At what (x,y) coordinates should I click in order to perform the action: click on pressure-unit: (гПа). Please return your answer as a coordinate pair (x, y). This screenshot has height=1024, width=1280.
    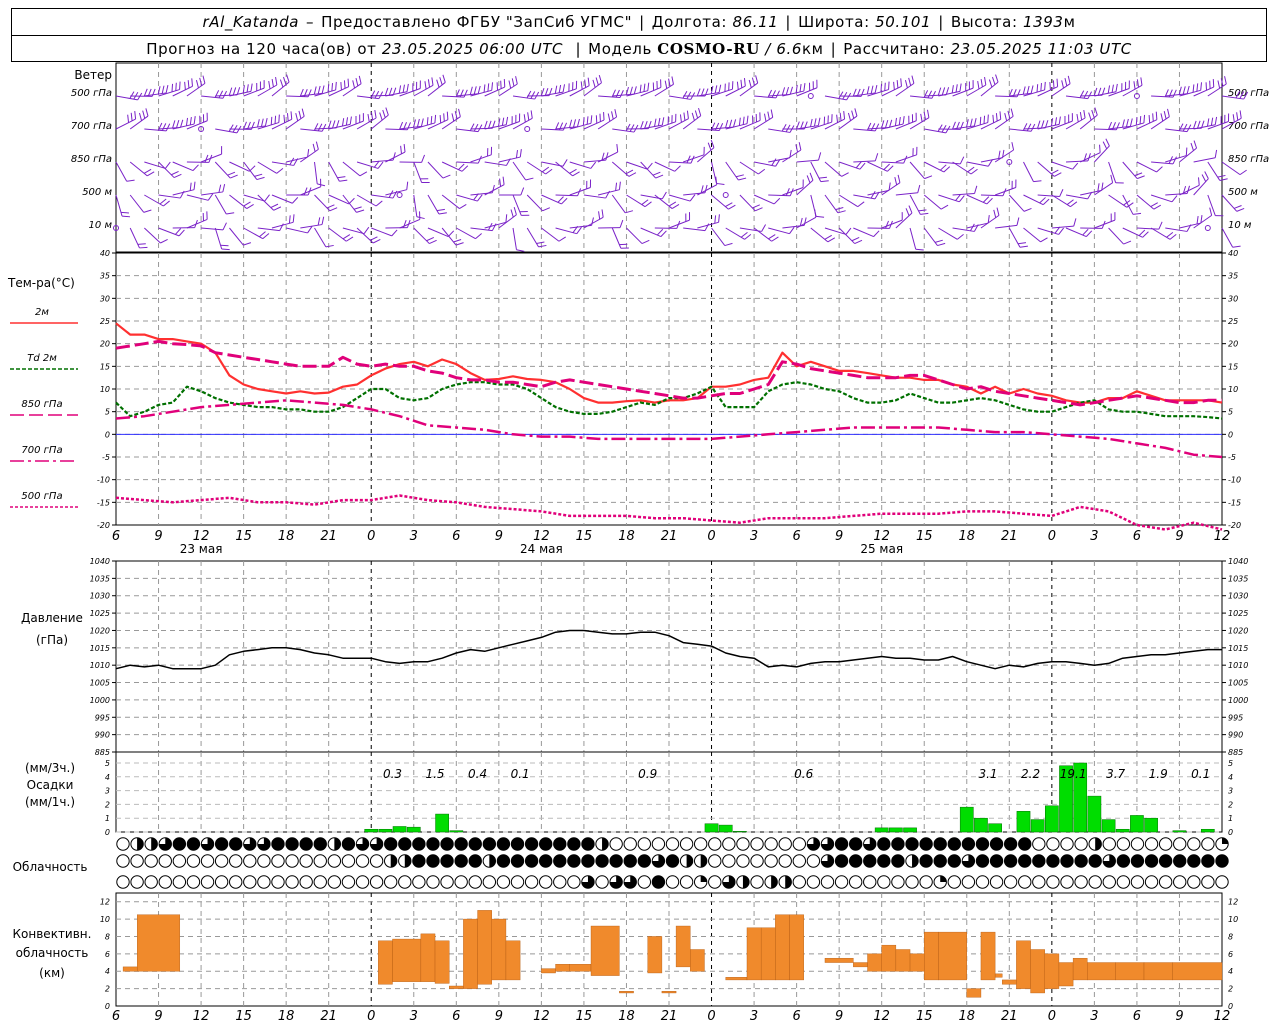
    Looking at the image, I should click on (52, 640).